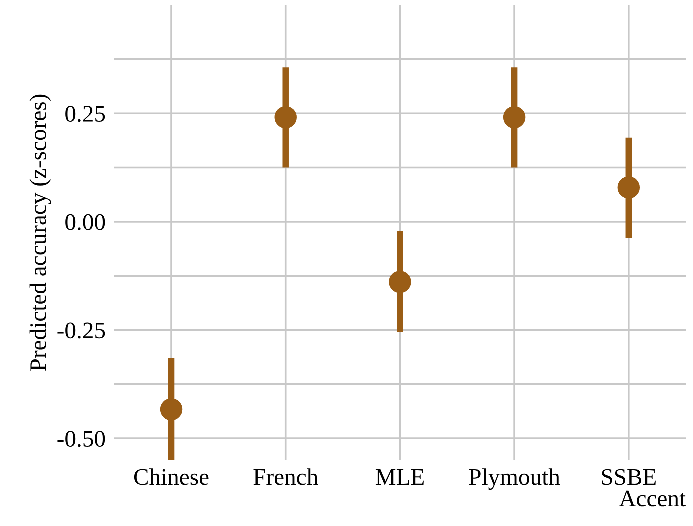 The image size is (693, 526). I want to click on x-tick-label: Chinese, so click(171, 477).